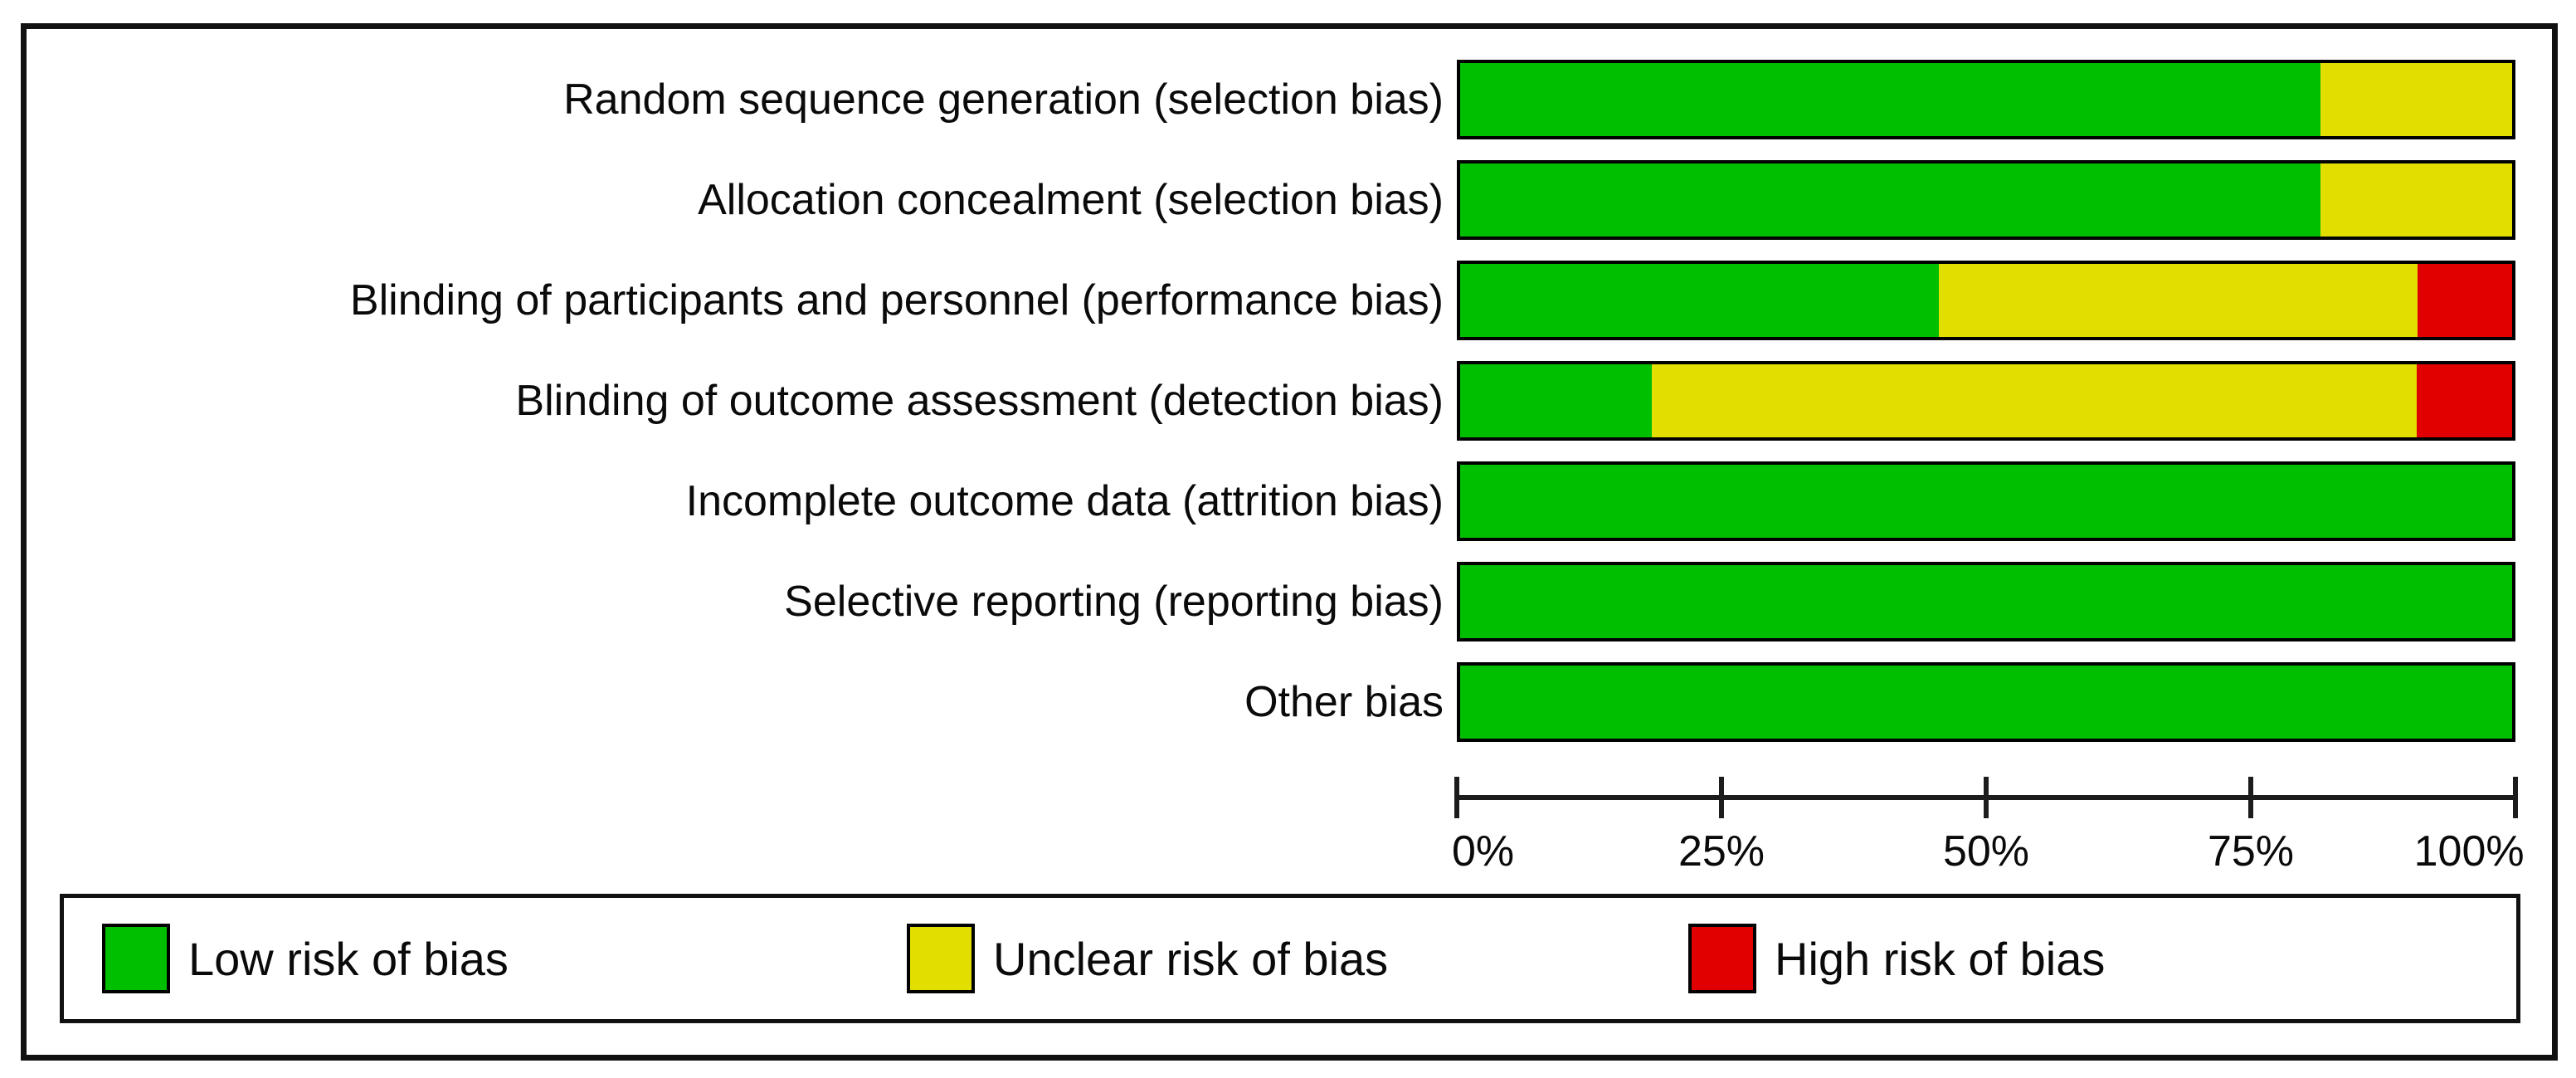 The image size is (2576, 1078). I want to click on row-label: Allocation concealment (selection bias), so click(1071, 200).